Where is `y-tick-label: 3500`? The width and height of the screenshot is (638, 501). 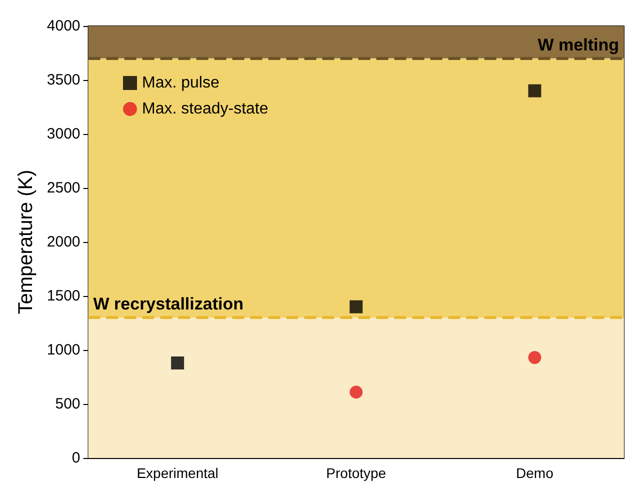
y-tick-label: 3500 is located at coordinates (63, 80).